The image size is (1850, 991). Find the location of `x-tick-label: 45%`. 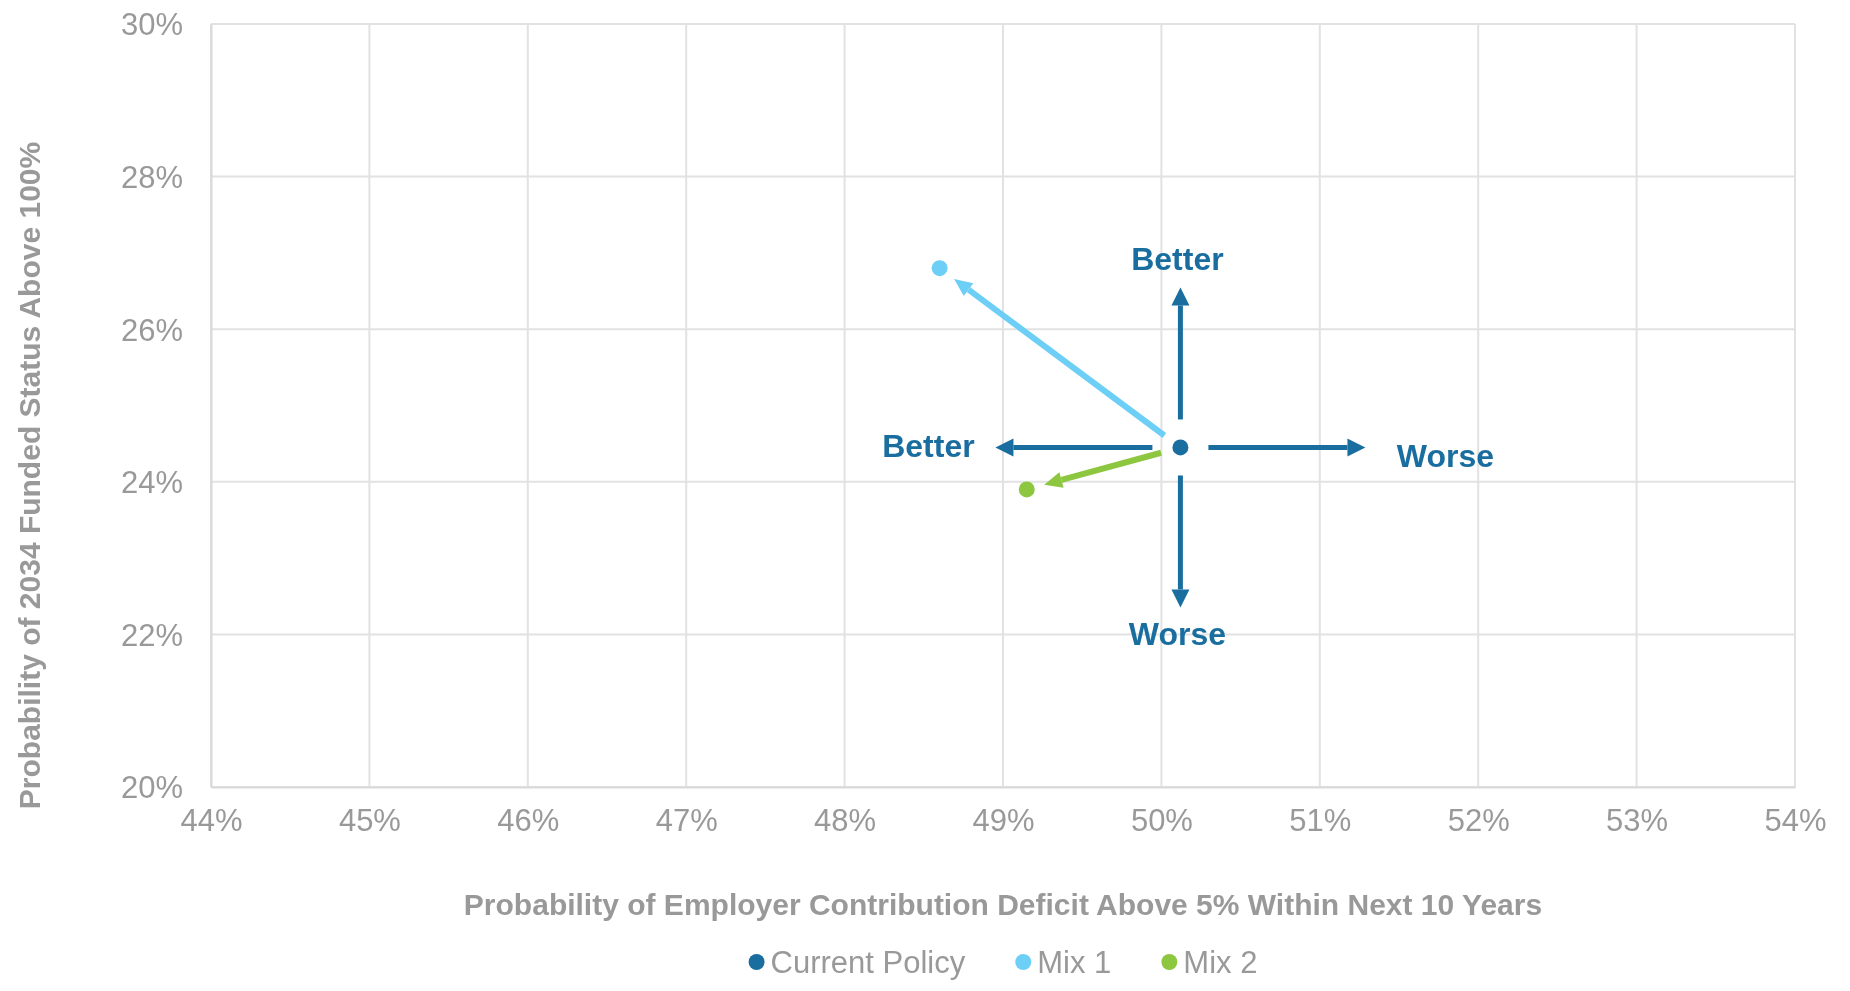

x-tick-label: 45% is located at coordinates (369, 820).